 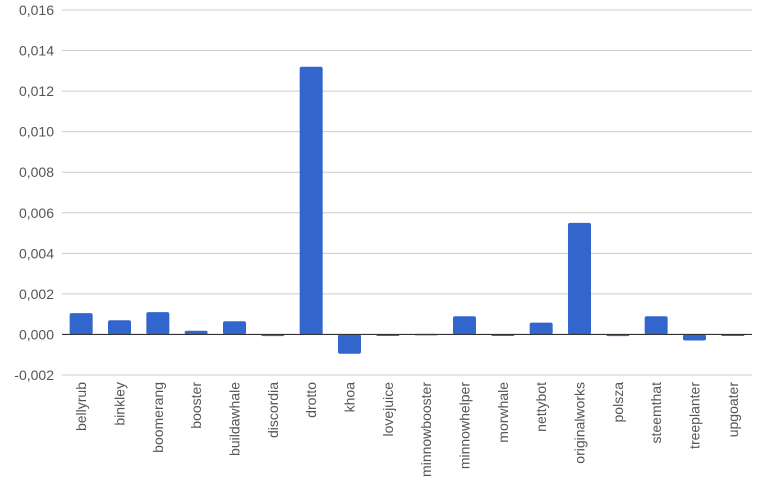 I want to click on x-category-label: nettybot, so click(x=541, y=407).